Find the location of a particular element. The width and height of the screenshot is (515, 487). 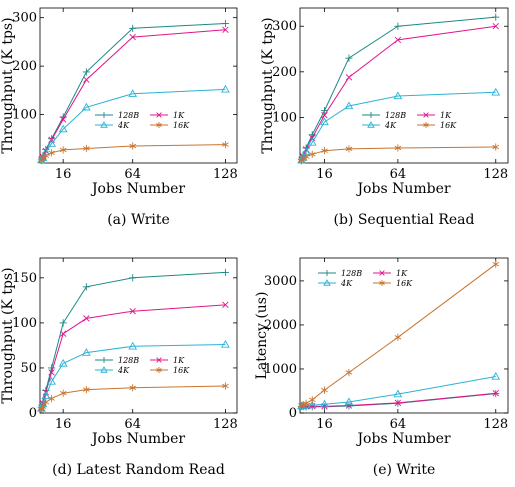

chart-caption: (a) Write is located at coordinates (138, 220).